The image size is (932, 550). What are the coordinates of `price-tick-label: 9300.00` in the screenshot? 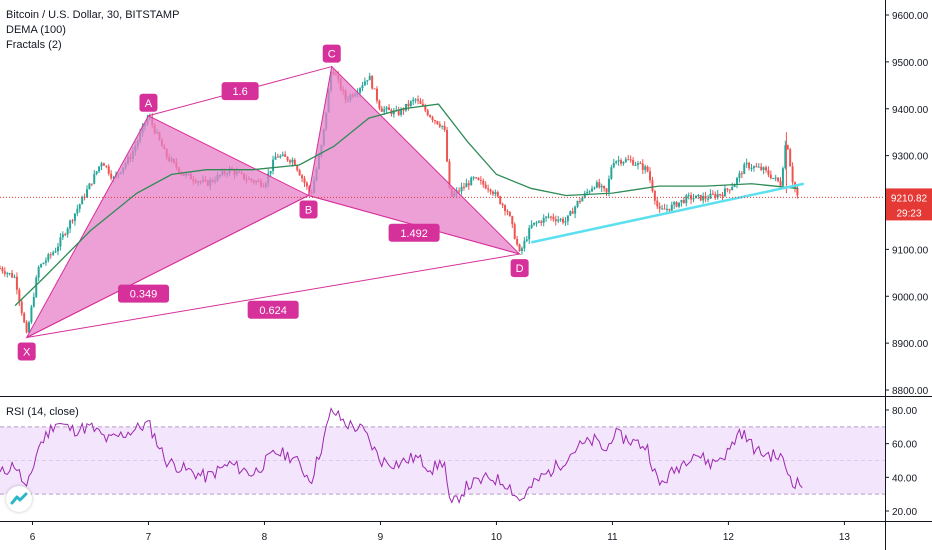 It's located at (910, 157).